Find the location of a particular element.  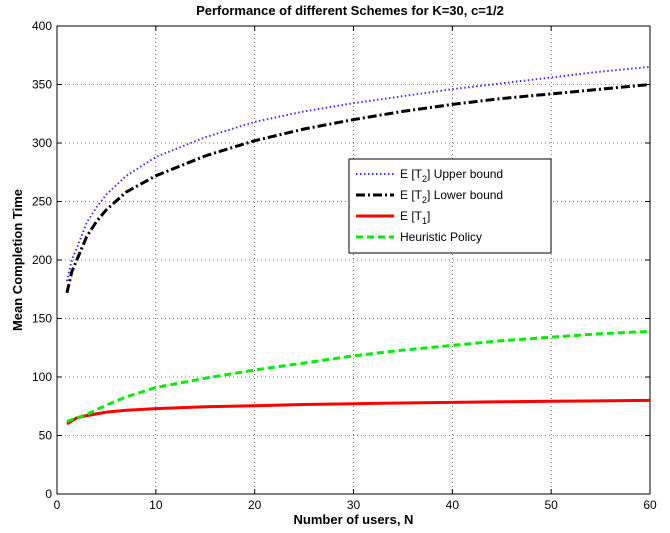

y-tick-label: 150 is located at coordinates (42, 319).